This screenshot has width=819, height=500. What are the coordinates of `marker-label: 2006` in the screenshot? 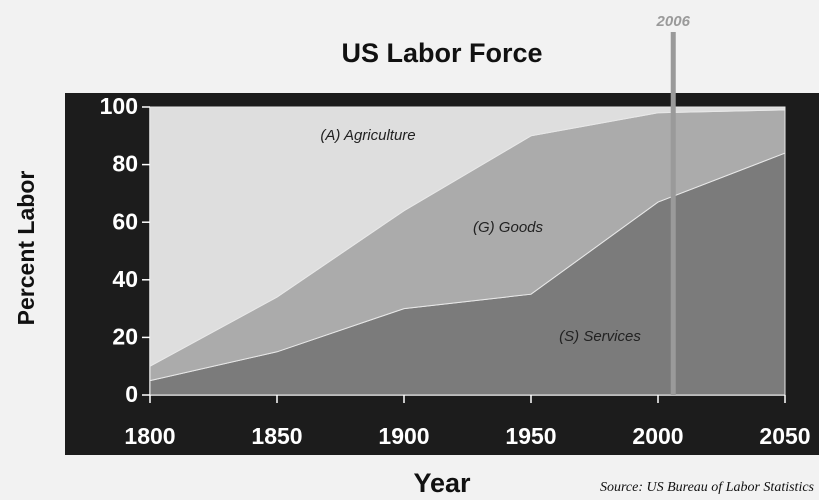 It's located at (673, 21).